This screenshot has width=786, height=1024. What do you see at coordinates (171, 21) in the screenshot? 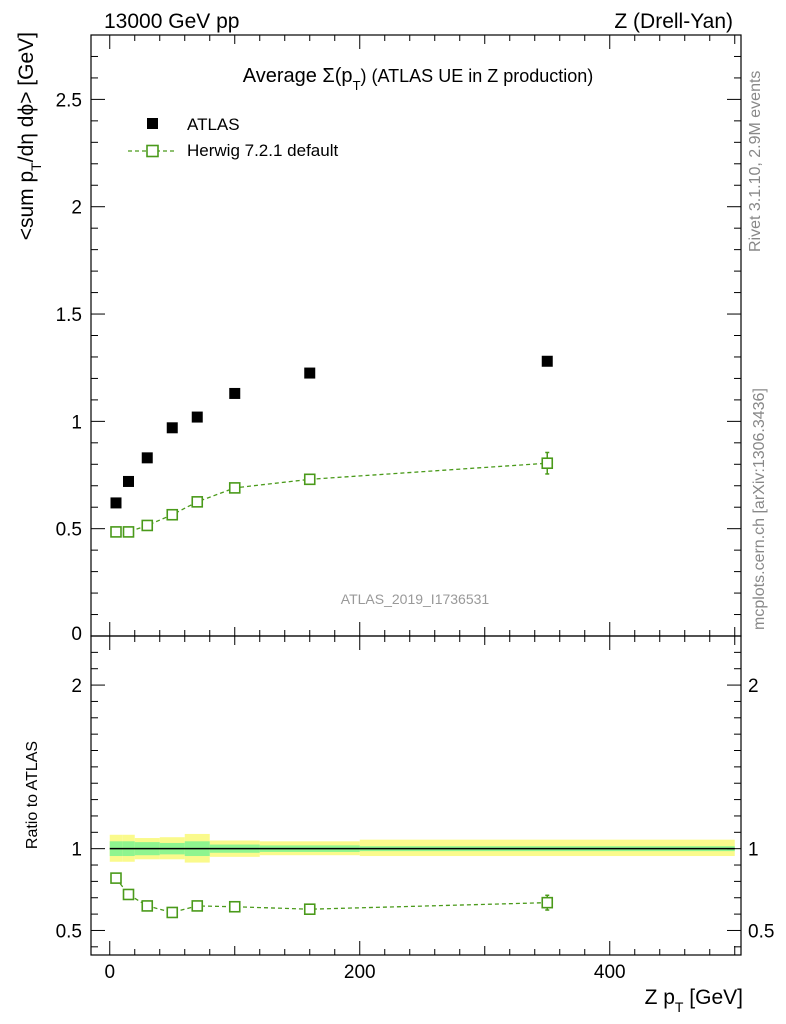
I see `header-left-label: 13000 GeV pp` at bounding box center [171, 21].